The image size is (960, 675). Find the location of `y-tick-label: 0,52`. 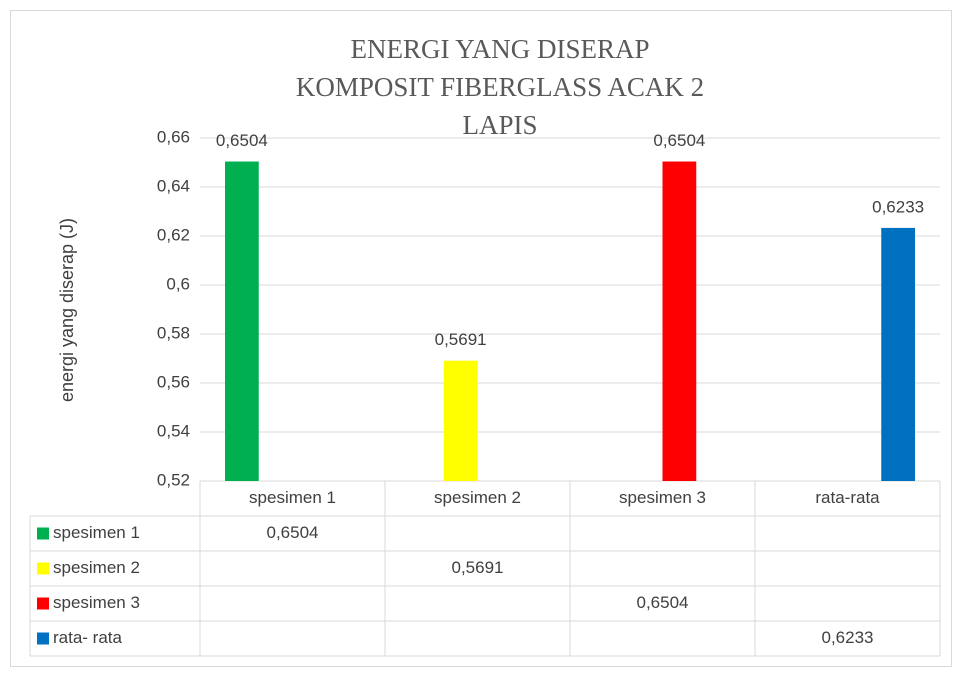

y-tick-label: 0,52 is located at coordinates (173, 479).